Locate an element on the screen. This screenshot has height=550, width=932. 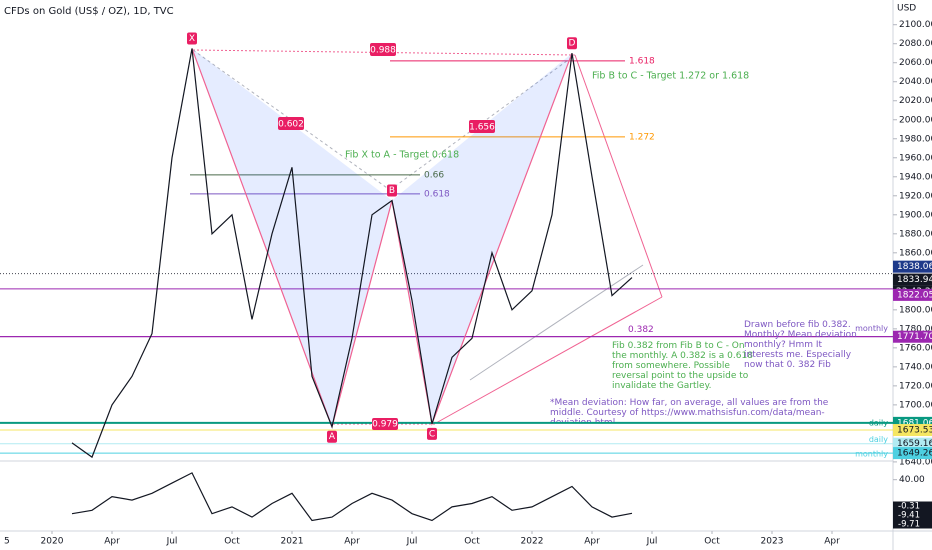
y-tick-label: 1960.00 is located at coordinates (915, 158).